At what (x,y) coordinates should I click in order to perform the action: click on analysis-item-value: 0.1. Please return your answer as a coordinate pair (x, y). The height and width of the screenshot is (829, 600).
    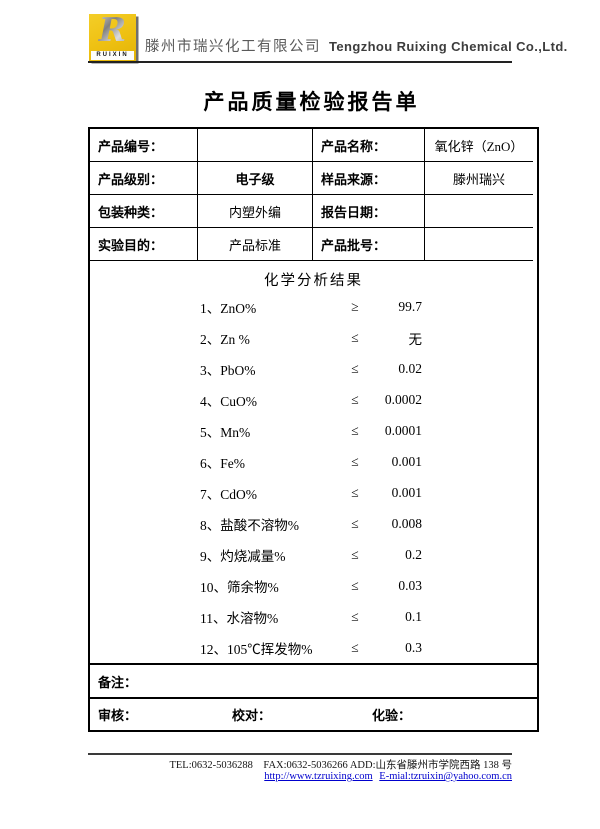
    Looking at the image, I should click on (413, 616).